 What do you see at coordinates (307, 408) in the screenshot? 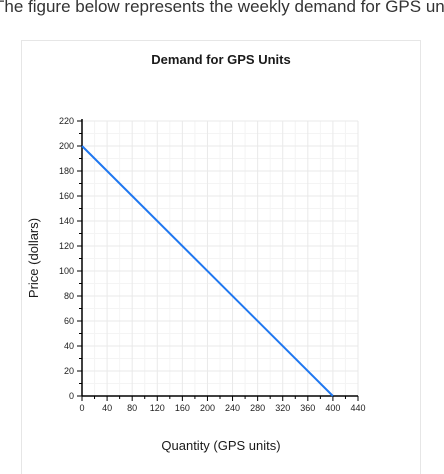
I see `x-tick-label: 360` at bounding box center [307, 408].